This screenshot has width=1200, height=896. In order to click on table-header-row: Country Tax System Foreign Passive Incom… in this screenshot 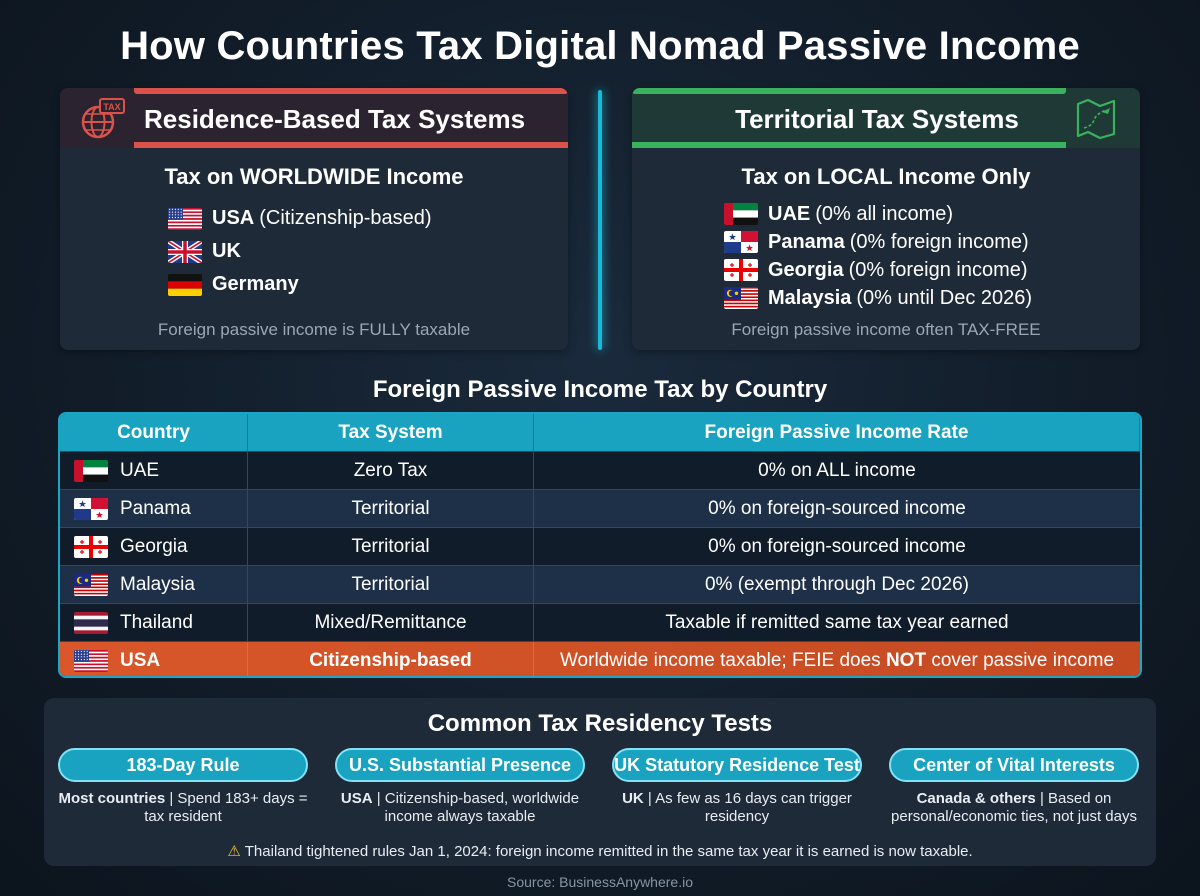, I will do `click(600, 433)`.